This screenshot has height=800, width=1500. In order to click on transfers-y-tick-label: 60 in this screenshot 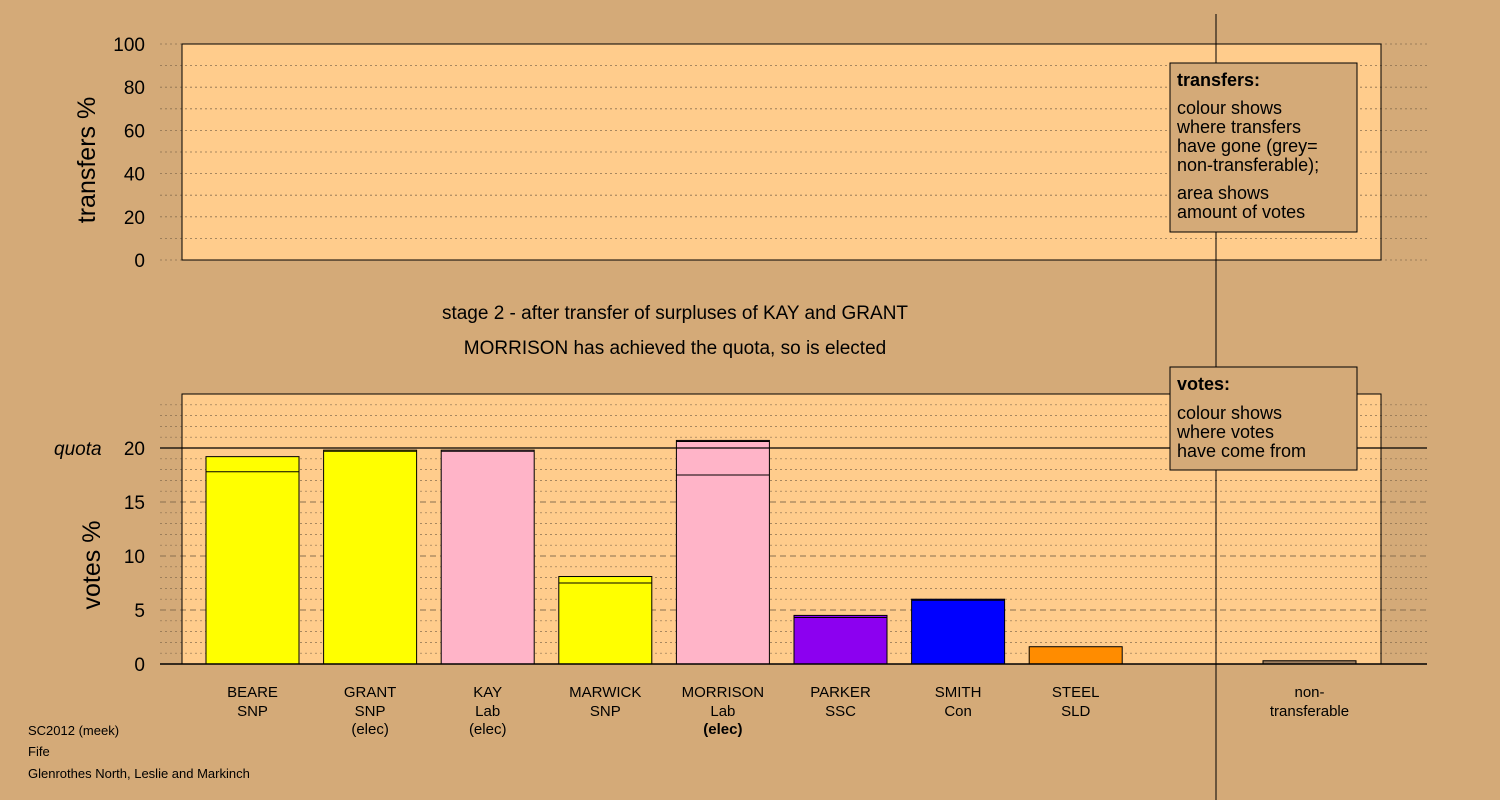, I will do `click(134, 131)`.